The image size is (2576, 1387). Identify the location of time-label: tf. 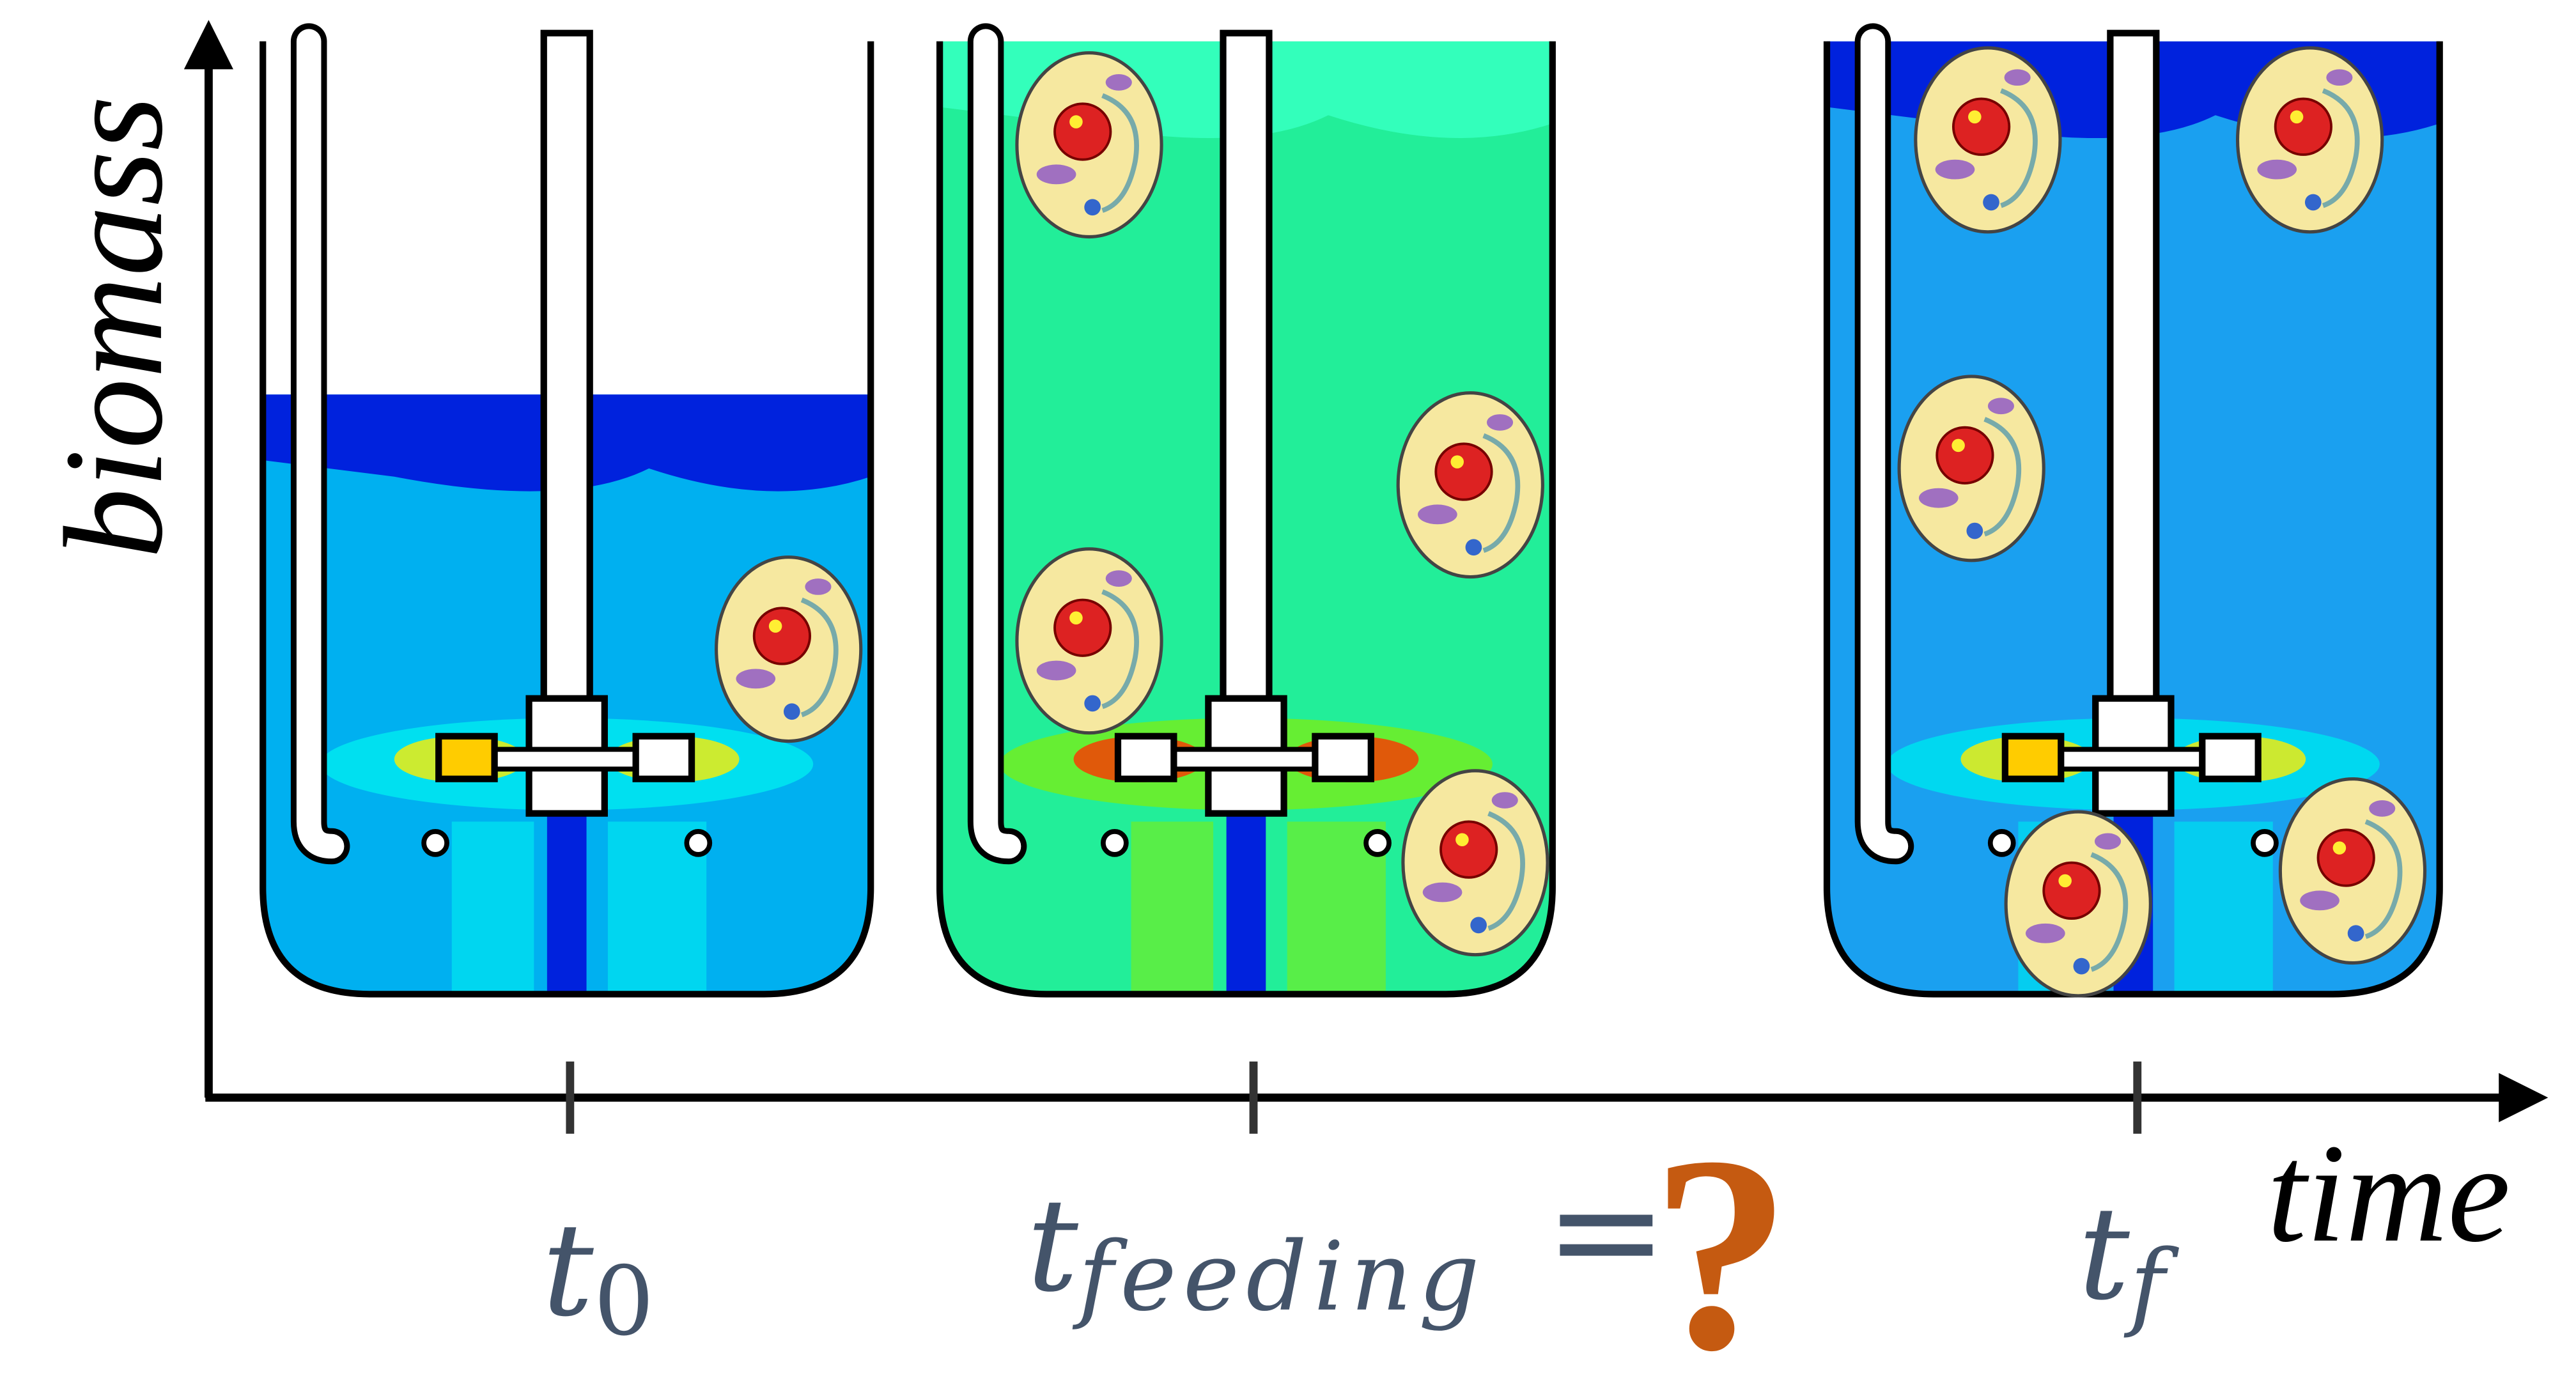
(2129, 1260).